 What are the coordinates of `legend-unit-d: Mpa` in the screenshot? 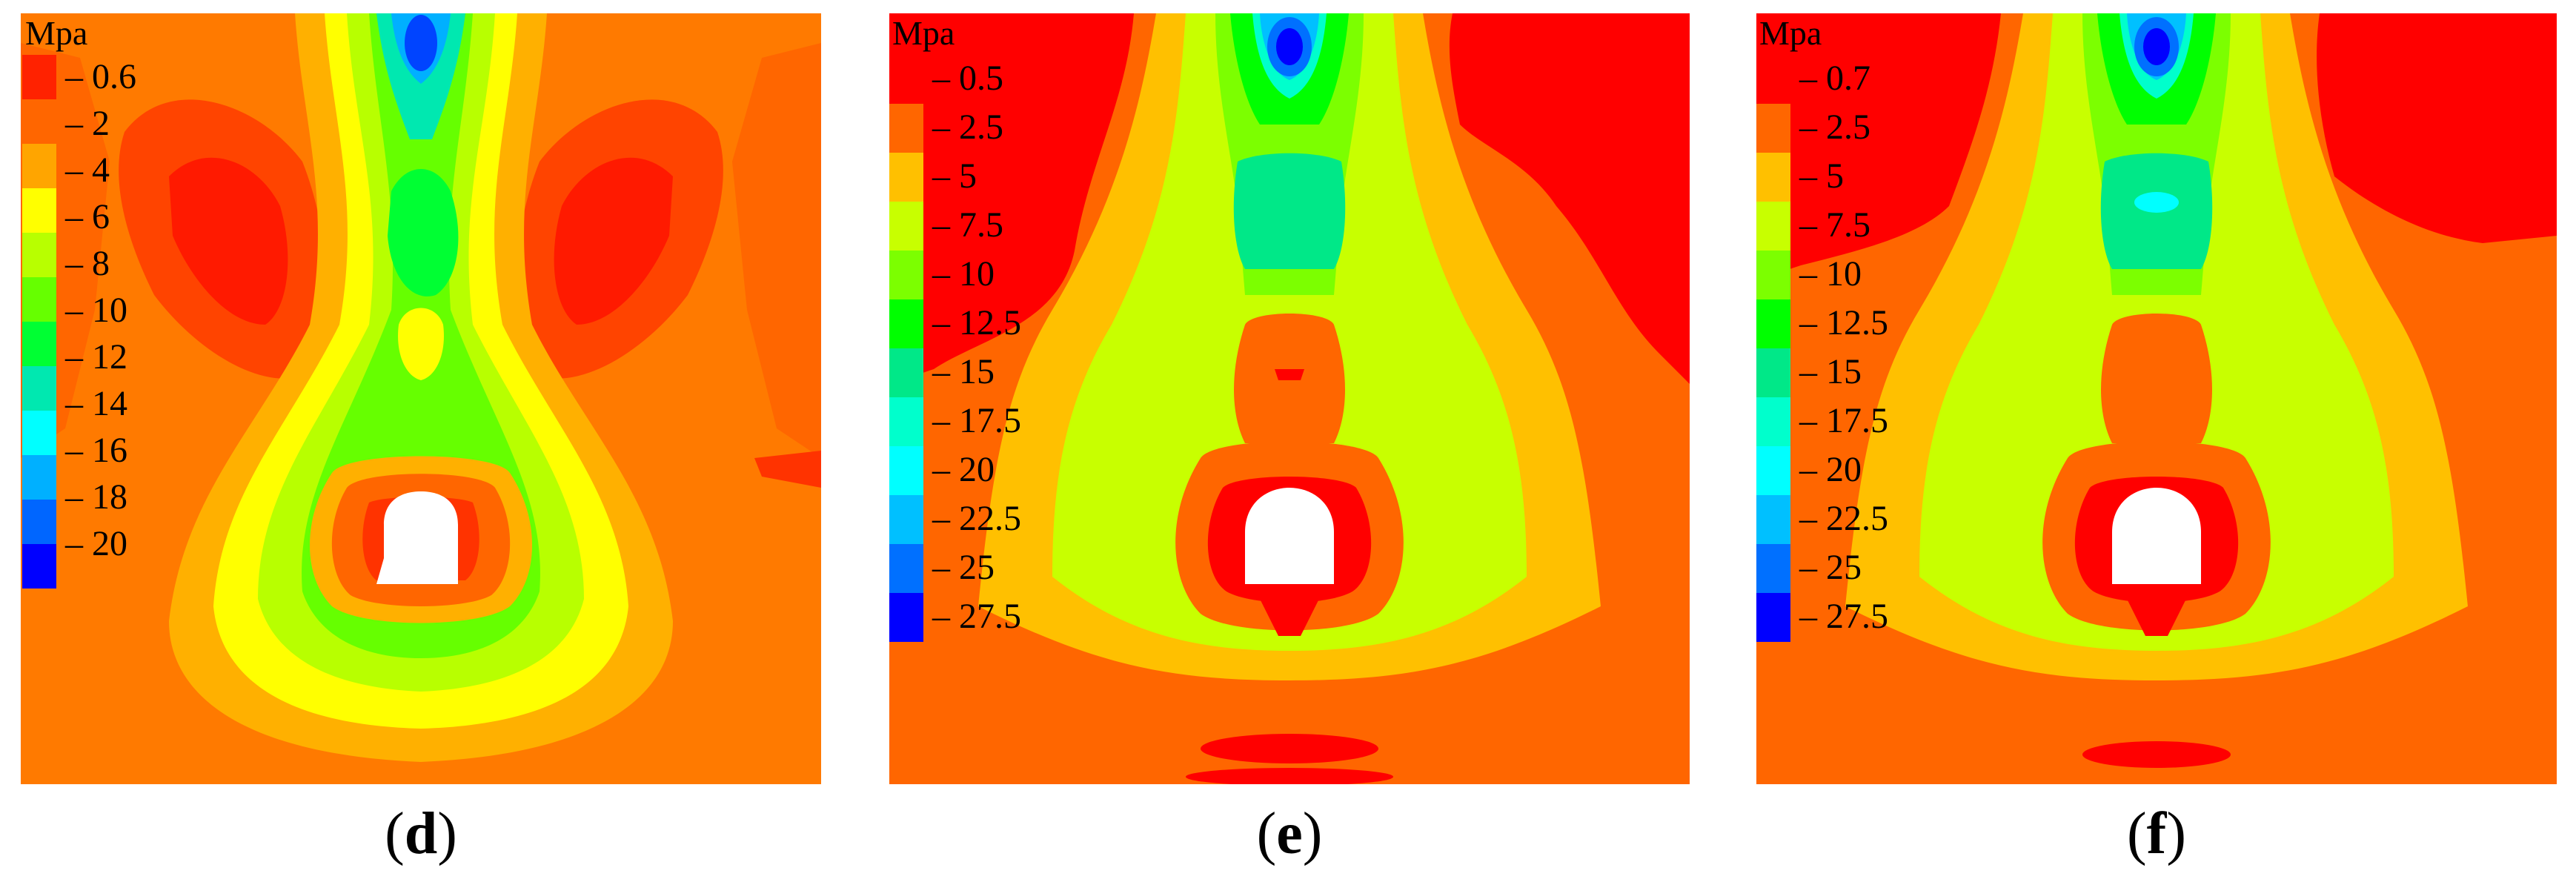 It's located at (56, 33).